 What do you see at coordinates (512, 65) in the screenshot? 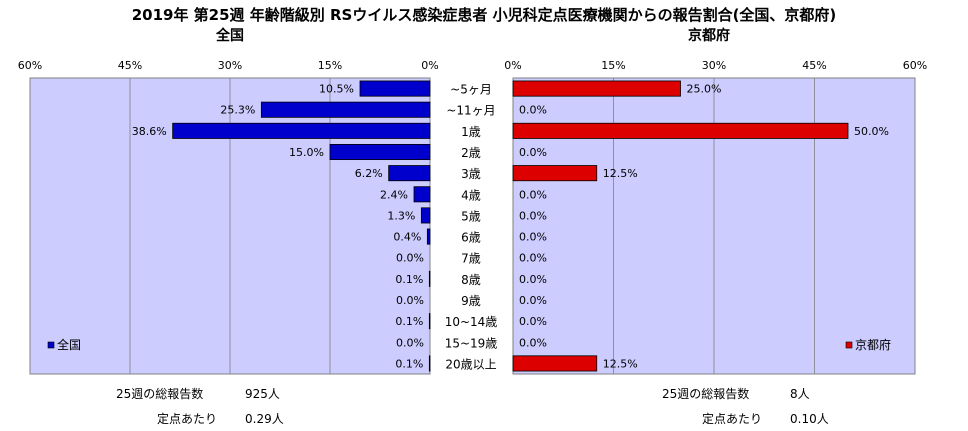
I see `kyoto-tick-label: 0%` at bounding box center [512, 65].